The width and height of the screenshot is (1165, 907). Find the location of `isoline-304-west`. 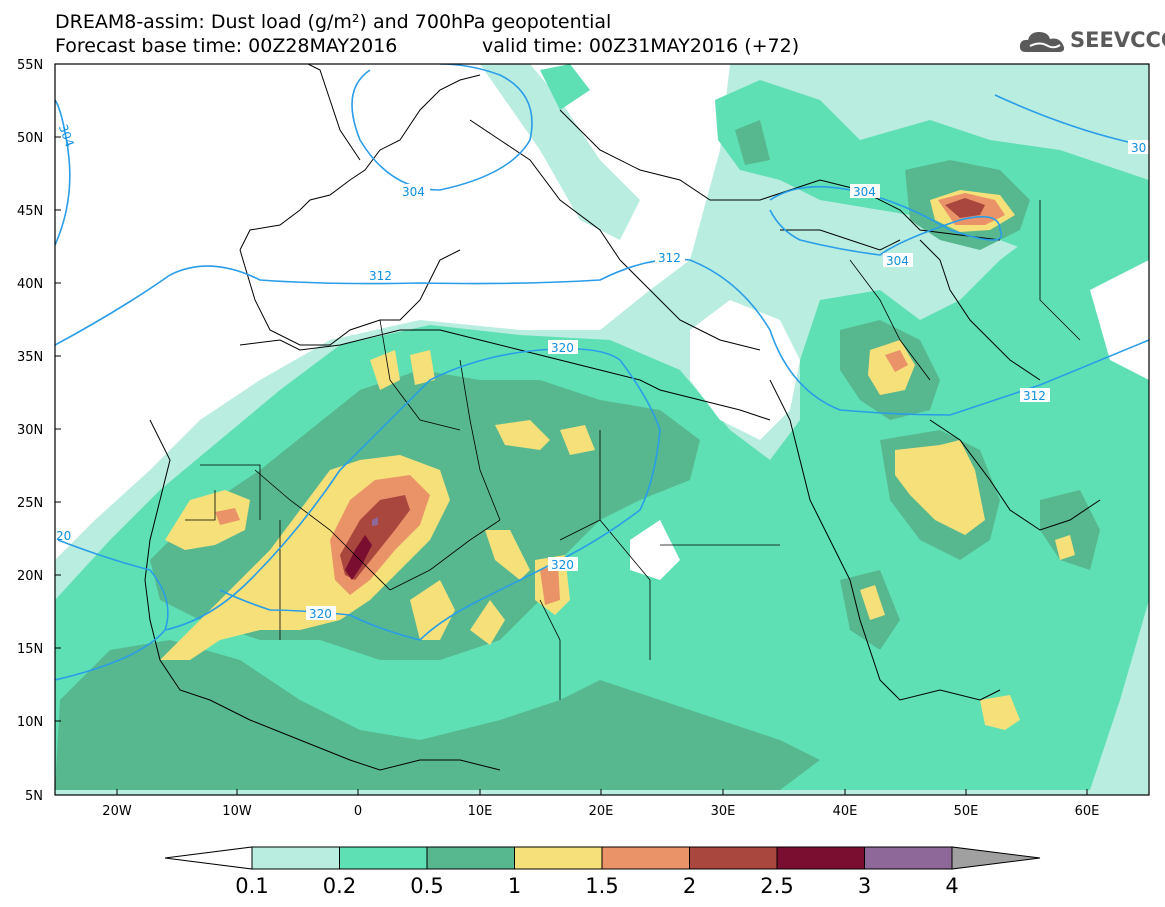

isoline-304-west is located at coordinates (63, 172).